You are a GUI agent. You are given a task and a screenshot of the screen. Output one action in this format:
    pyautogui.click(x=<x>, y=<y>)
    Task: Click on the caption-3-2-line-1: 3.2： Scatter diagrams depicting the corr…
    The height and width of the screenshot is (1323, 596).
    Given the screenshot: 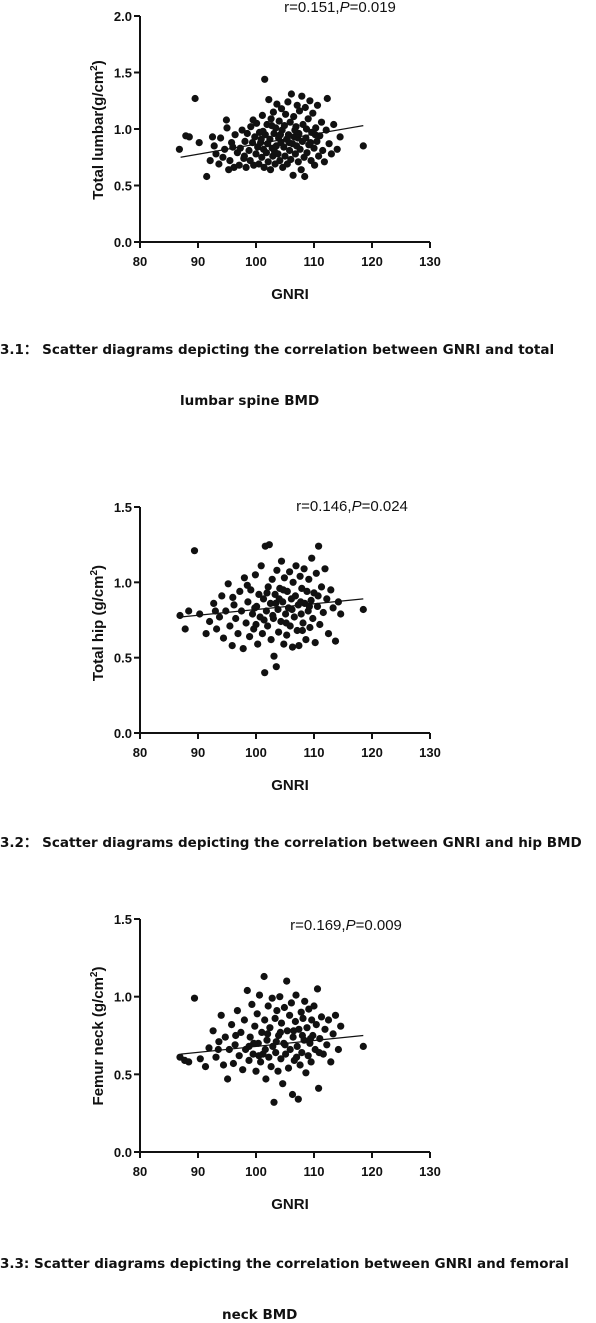 What is the action you would take?
    pyautogui.click(x=291, y=843)
    